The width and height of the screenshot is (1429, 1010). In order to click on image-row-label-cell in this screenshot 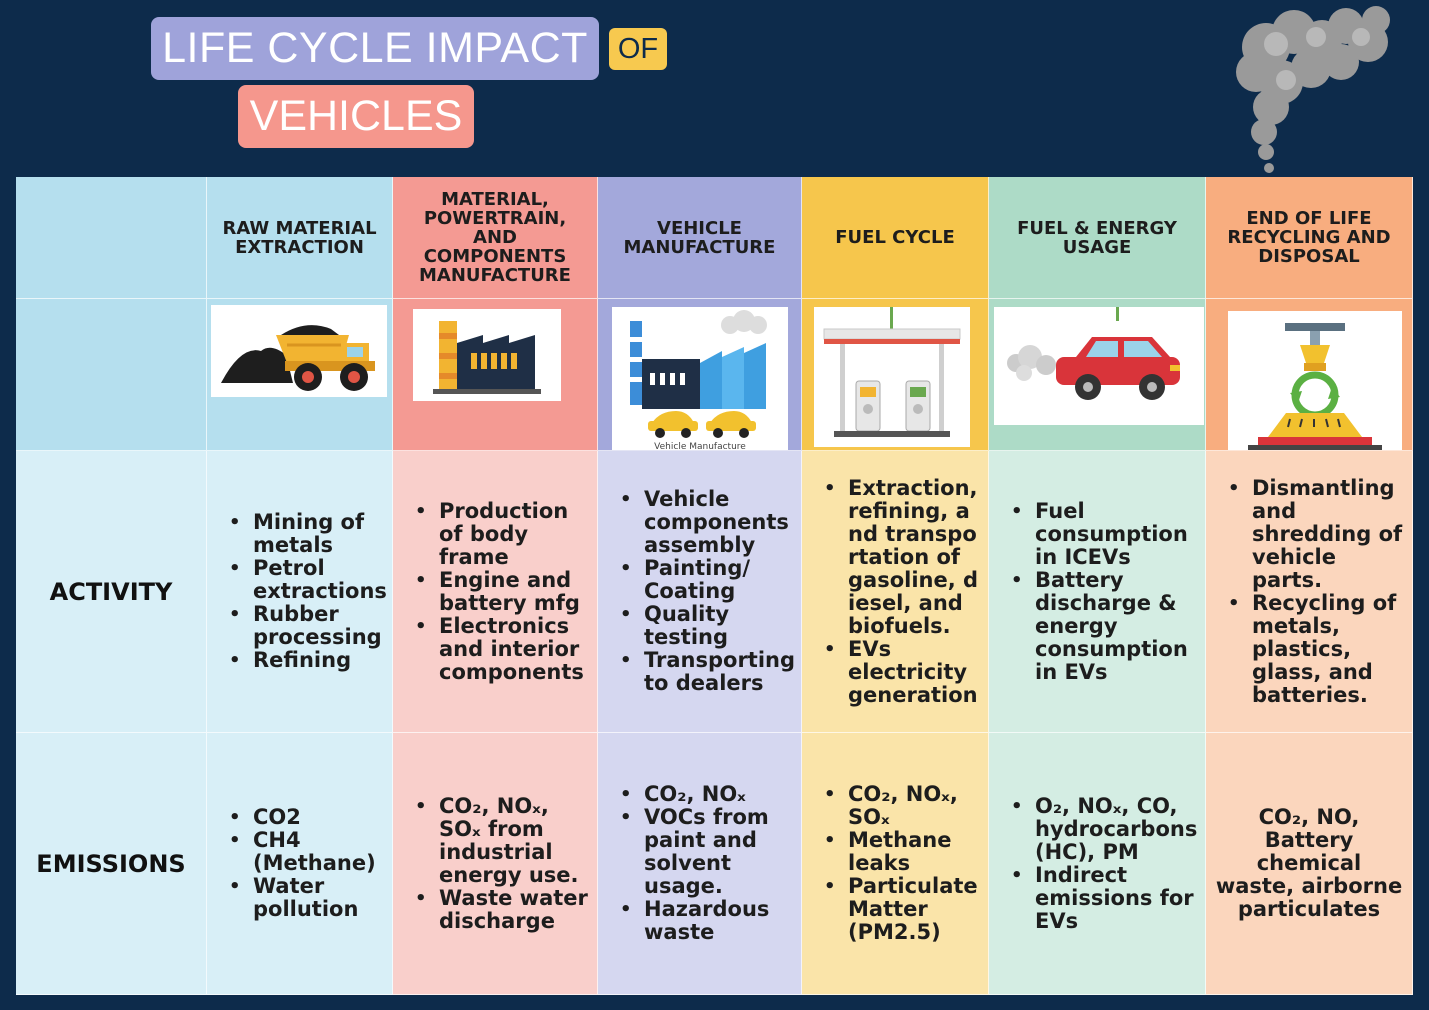, I will do `click(111, 375)`.